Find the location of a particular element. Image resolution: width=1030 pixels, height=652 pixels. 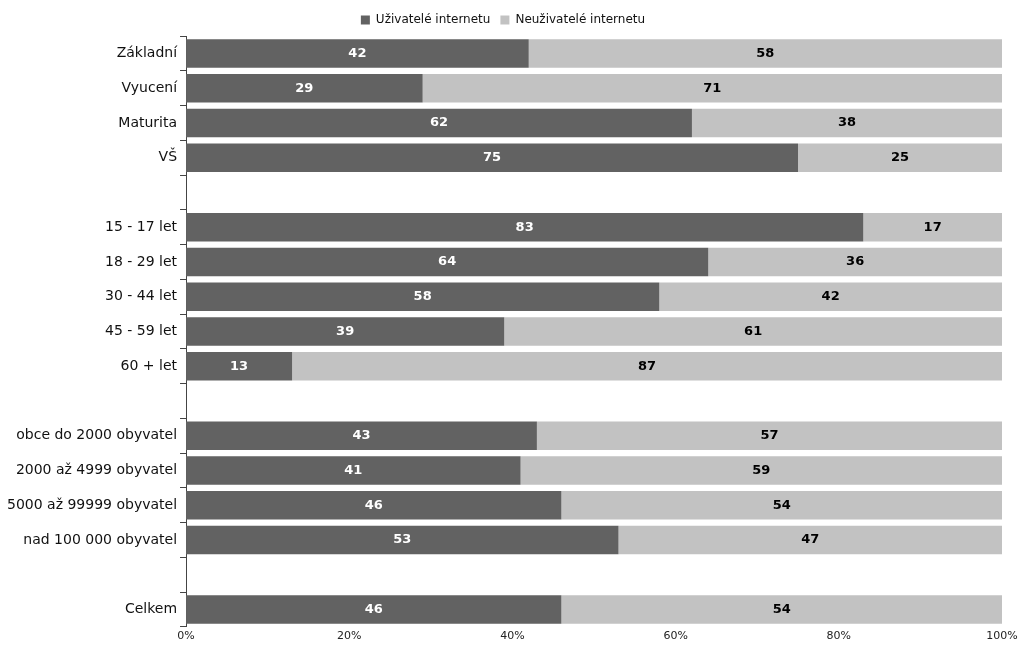

data-label: 17 is located at coordinates (932, 226).